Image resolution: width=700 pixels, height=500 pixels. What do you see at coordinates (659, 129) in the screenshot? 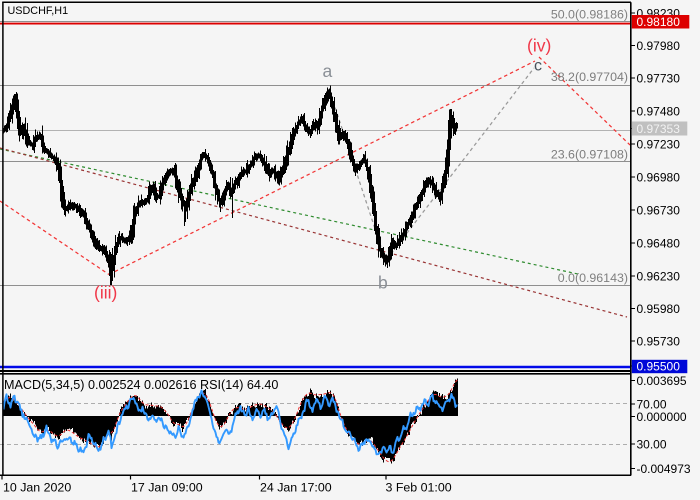
I see `svg-text: 0.97353` at bounding box center [659, 129].